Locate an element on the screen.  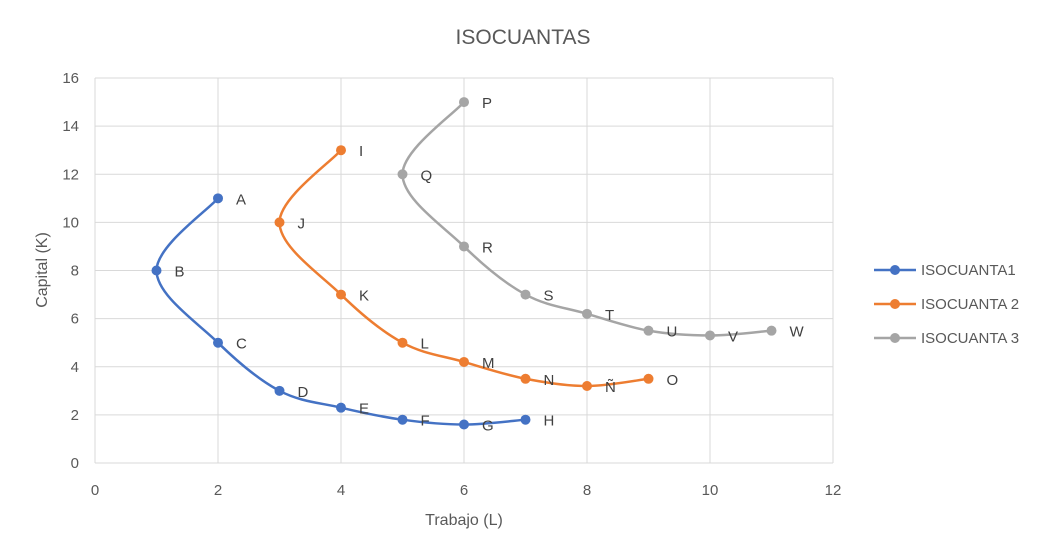
point-label-K: K is located at coordinates (364, 296).